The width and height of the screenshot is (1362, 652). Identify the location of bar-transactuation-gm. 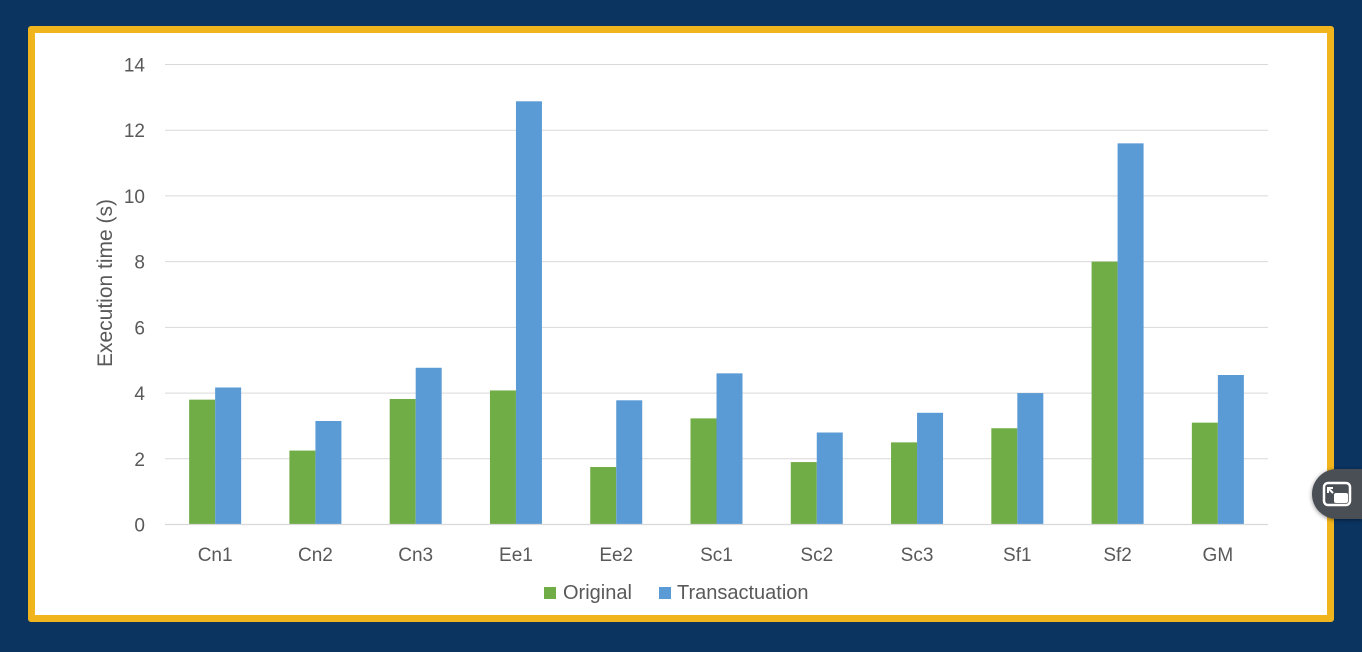
(1230, 450).